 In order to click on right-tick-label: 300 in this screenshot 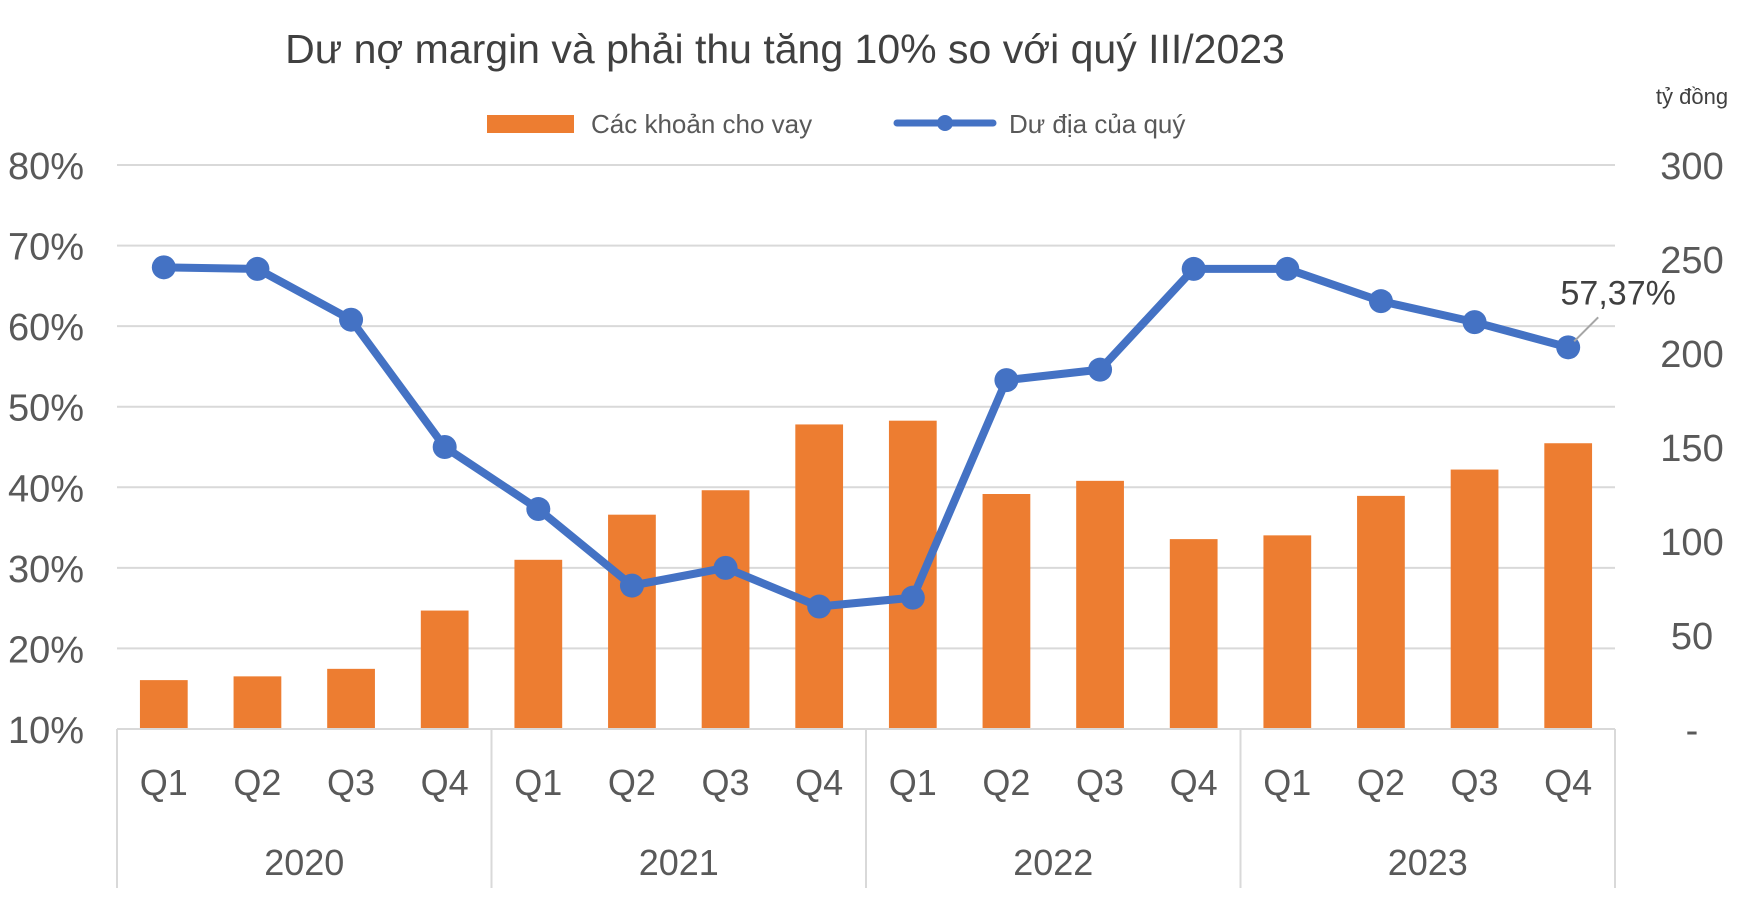, I will do `click(1691, 167)`.